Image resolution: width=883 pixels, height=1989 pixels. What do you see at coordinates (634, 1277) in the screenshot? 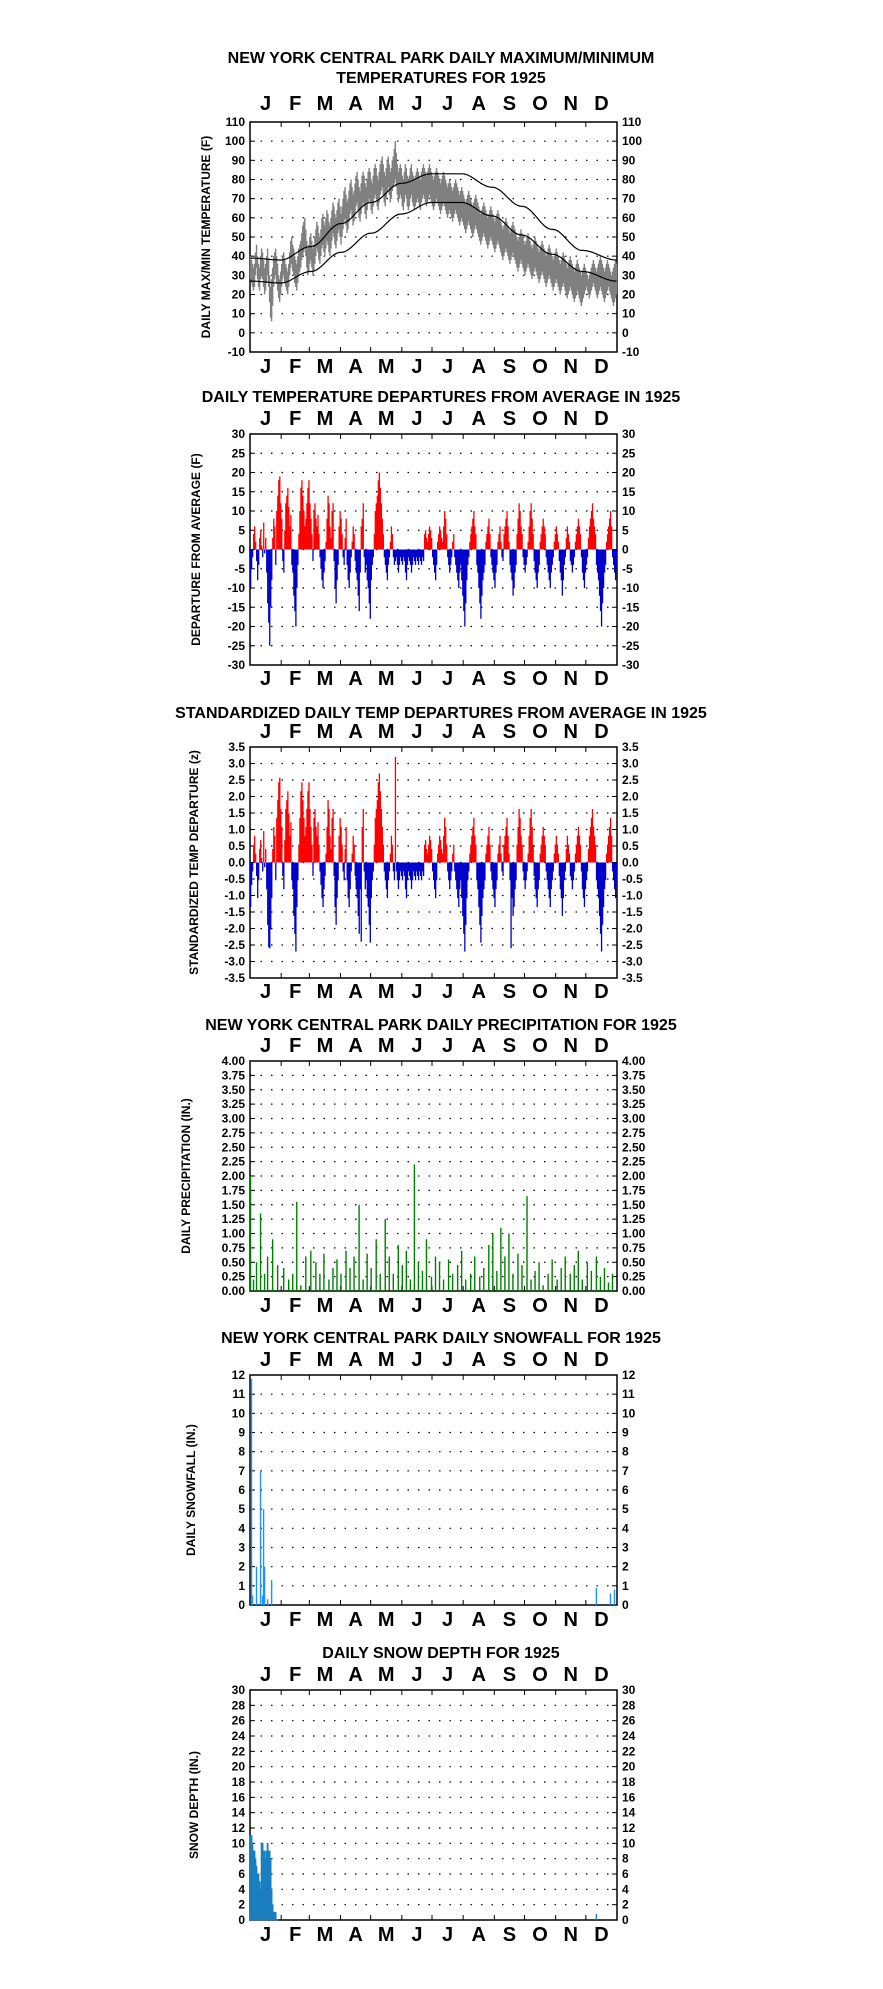
I see `y-tick-label-right: 0.25` at bounding box center [634, 1277].